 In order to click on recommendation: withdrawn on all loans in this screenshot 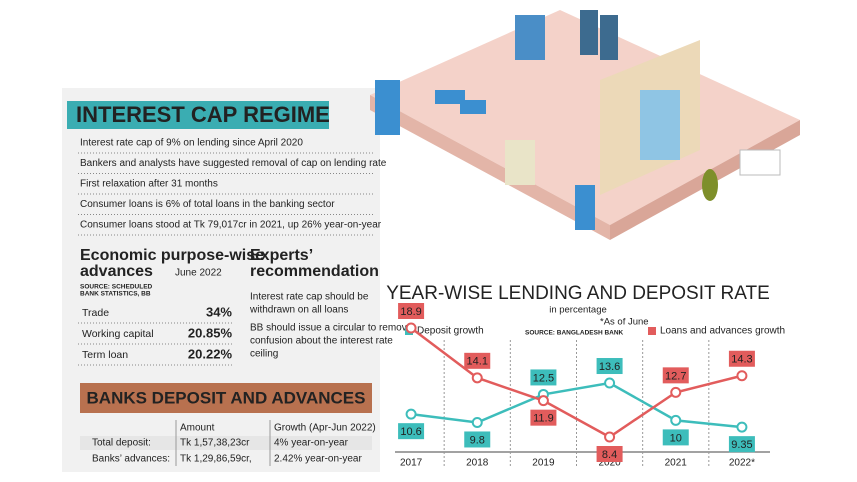, I will do `click(298, 310)`.